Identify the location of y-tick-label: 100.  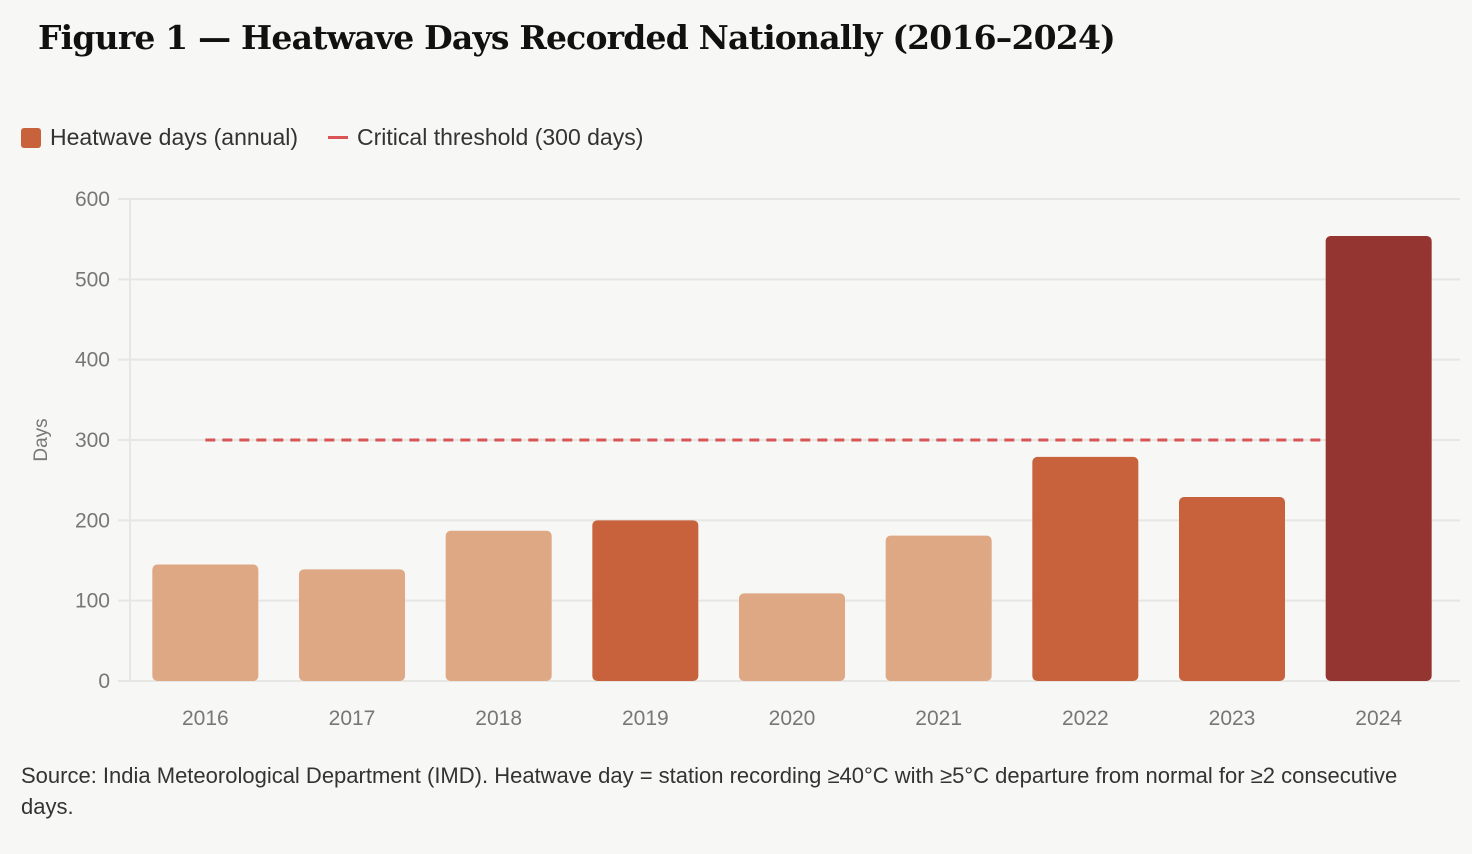
(92, 601).